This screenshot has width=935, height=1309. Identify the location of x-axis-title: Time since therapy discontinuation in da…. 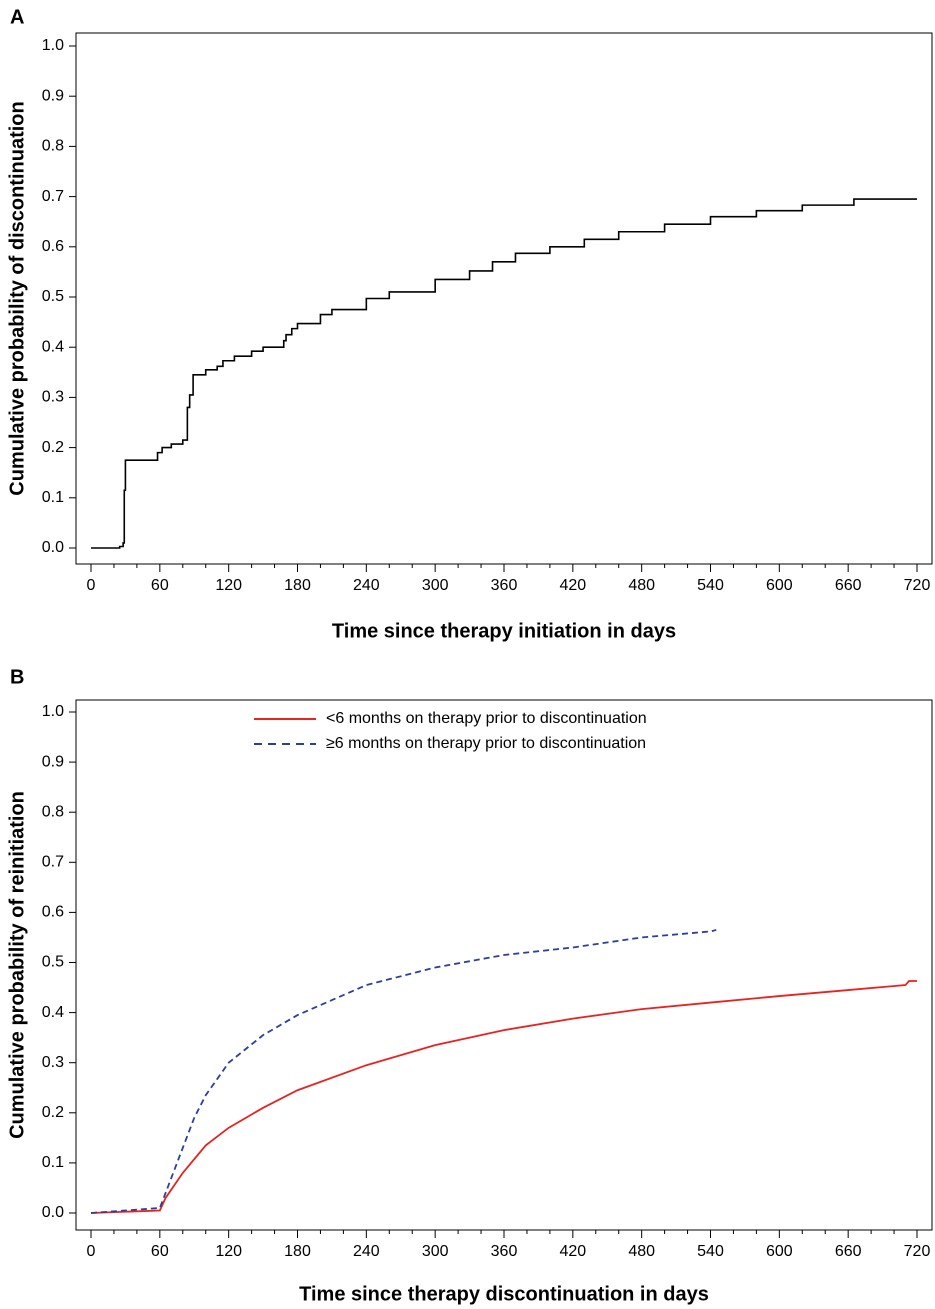
(504, 1294).